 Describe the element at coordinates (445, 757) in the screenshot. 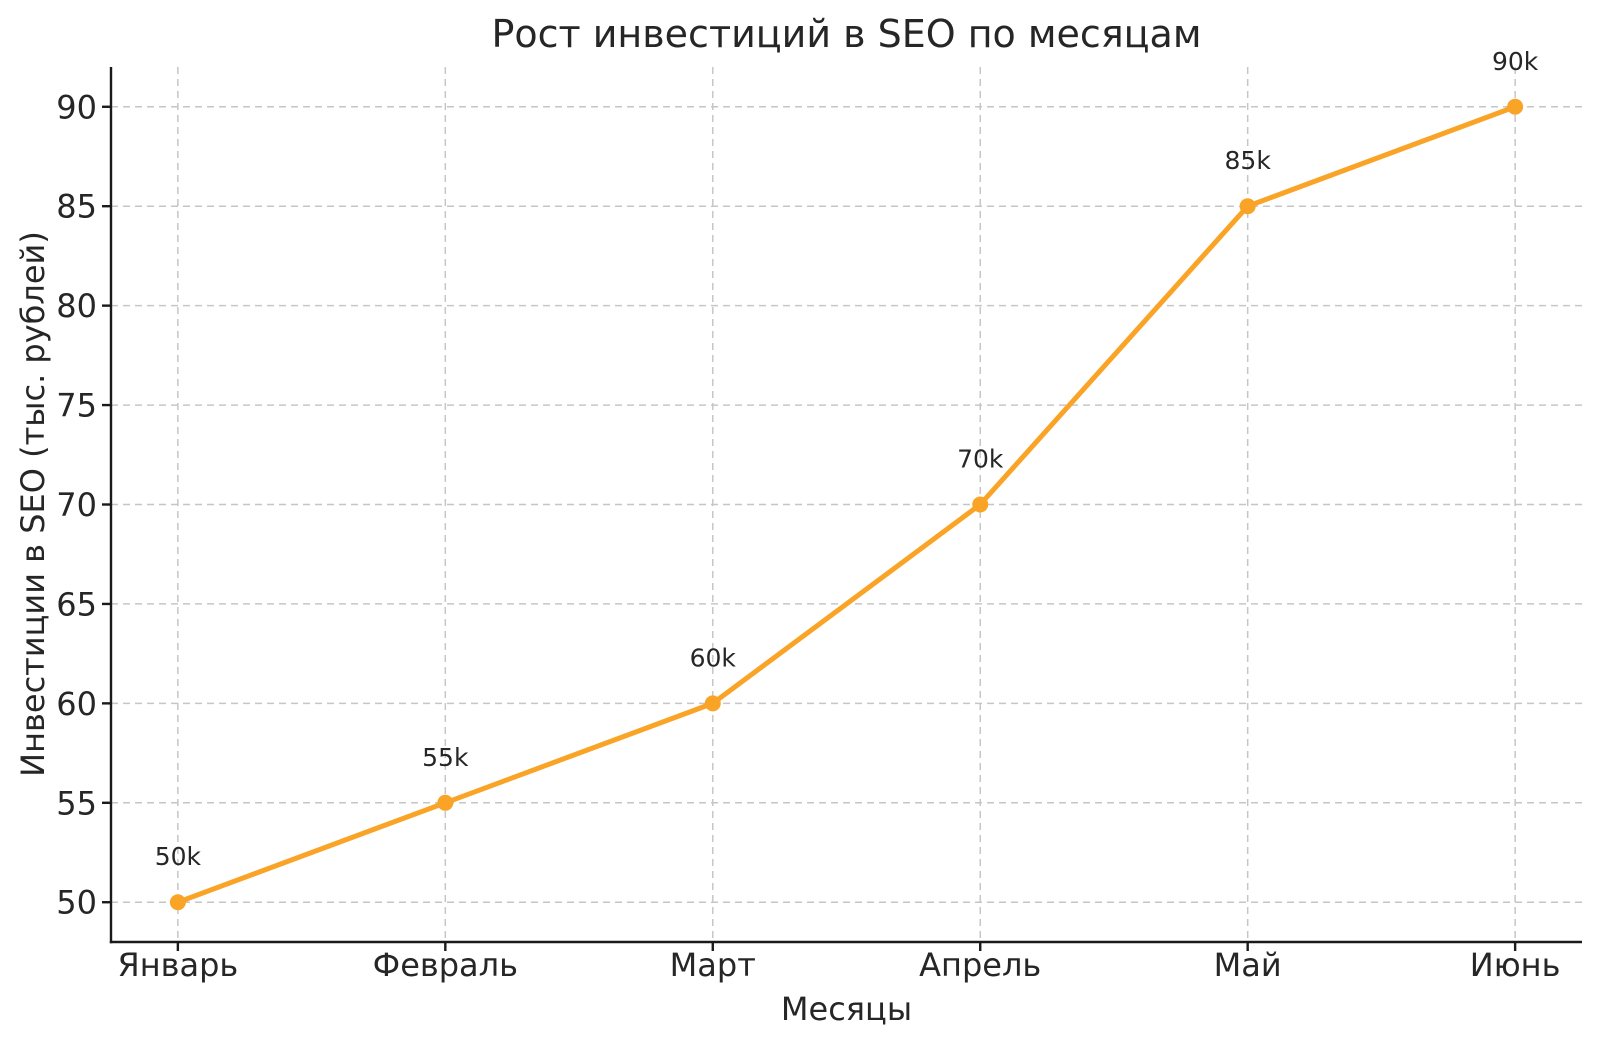

I see `data-point-label: 55k` at that location.